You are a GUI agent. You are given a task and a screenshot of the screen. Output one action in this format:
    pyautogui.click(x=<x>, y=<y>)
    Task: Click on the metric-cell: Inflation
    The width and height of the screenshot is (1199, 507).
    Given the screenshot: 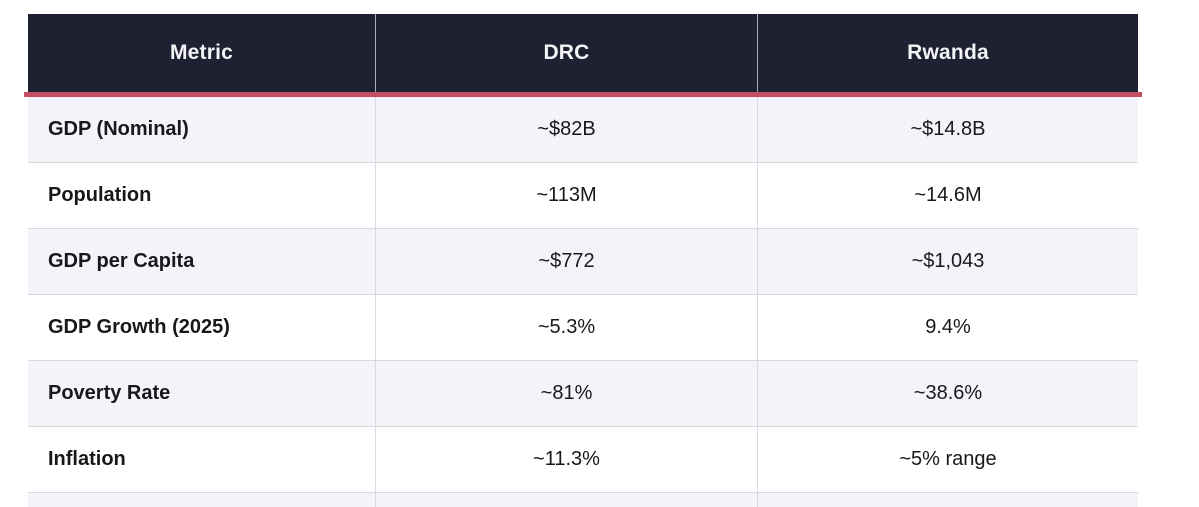 What is the action you would take?
    pyautogui.click(x=87, y=459)
    